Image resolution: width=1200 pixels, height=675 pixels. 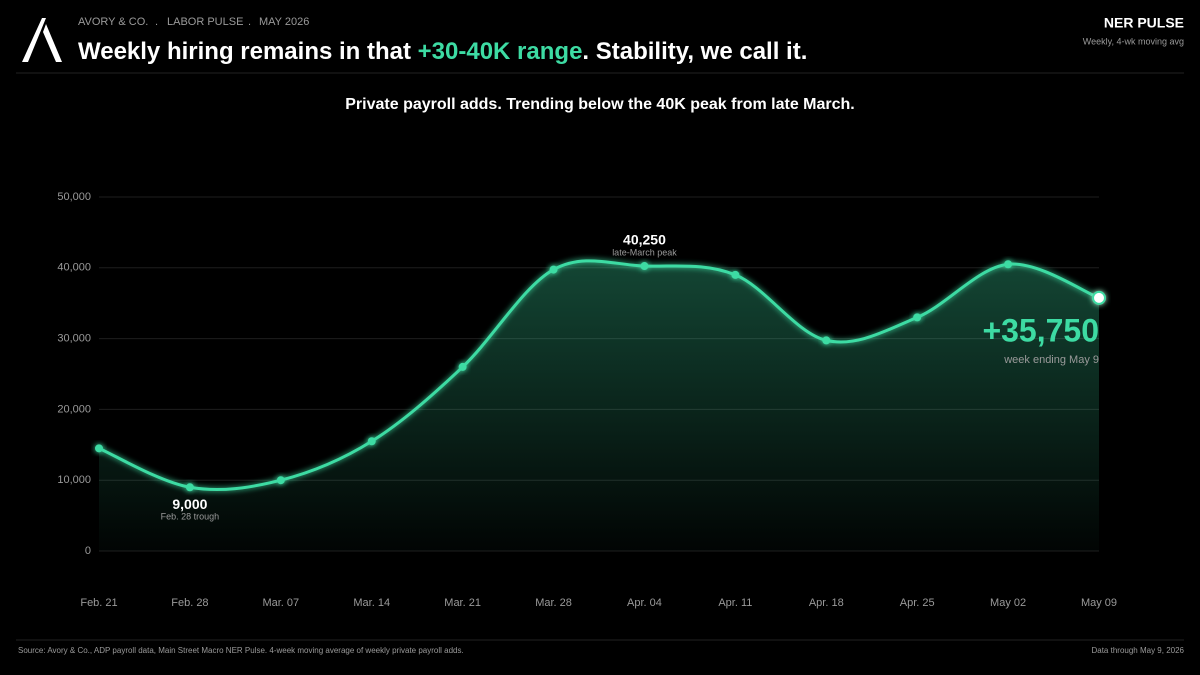 What do you see at coordinates (74, 339) in the screenshot?
I see `y-tick-label: 30,000` at bounding box center [74, 339].